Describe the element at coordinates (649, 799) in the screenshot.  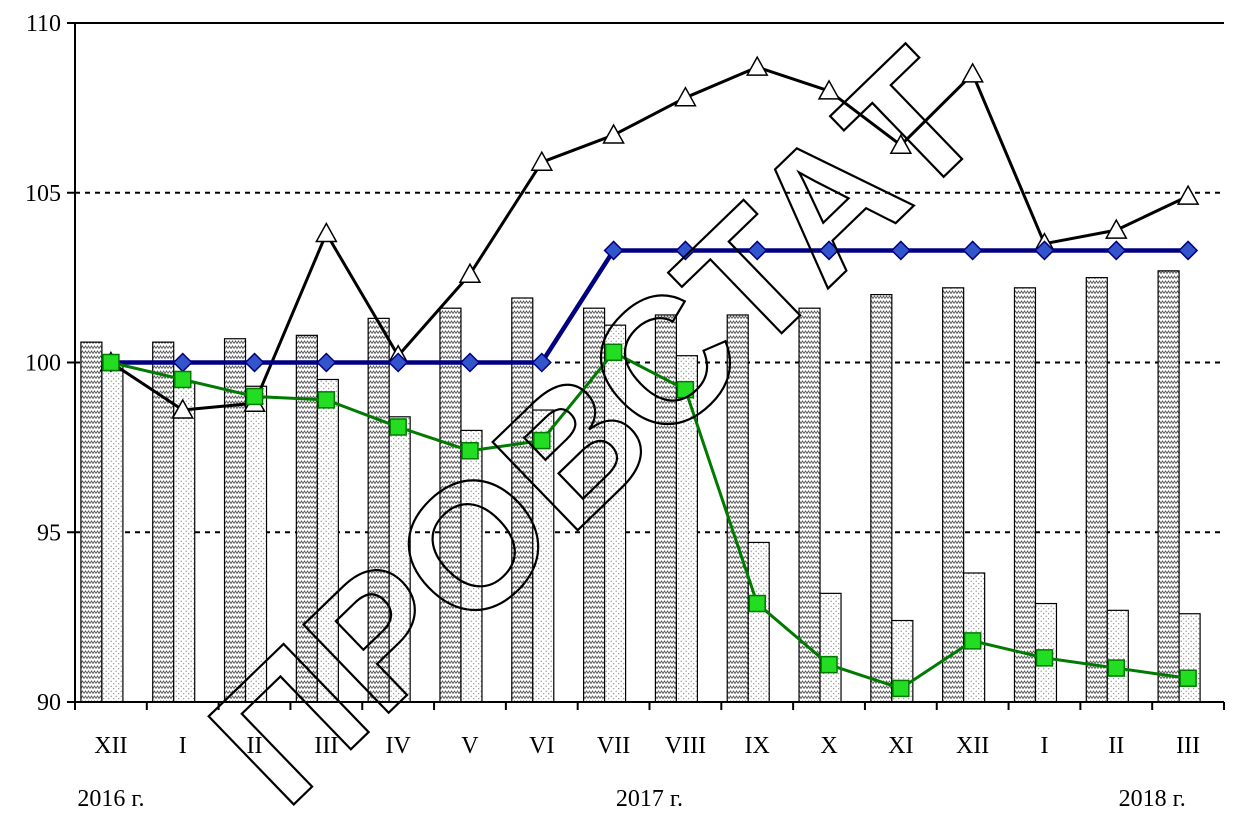
I see `year-label: 2017 г.` at that location.